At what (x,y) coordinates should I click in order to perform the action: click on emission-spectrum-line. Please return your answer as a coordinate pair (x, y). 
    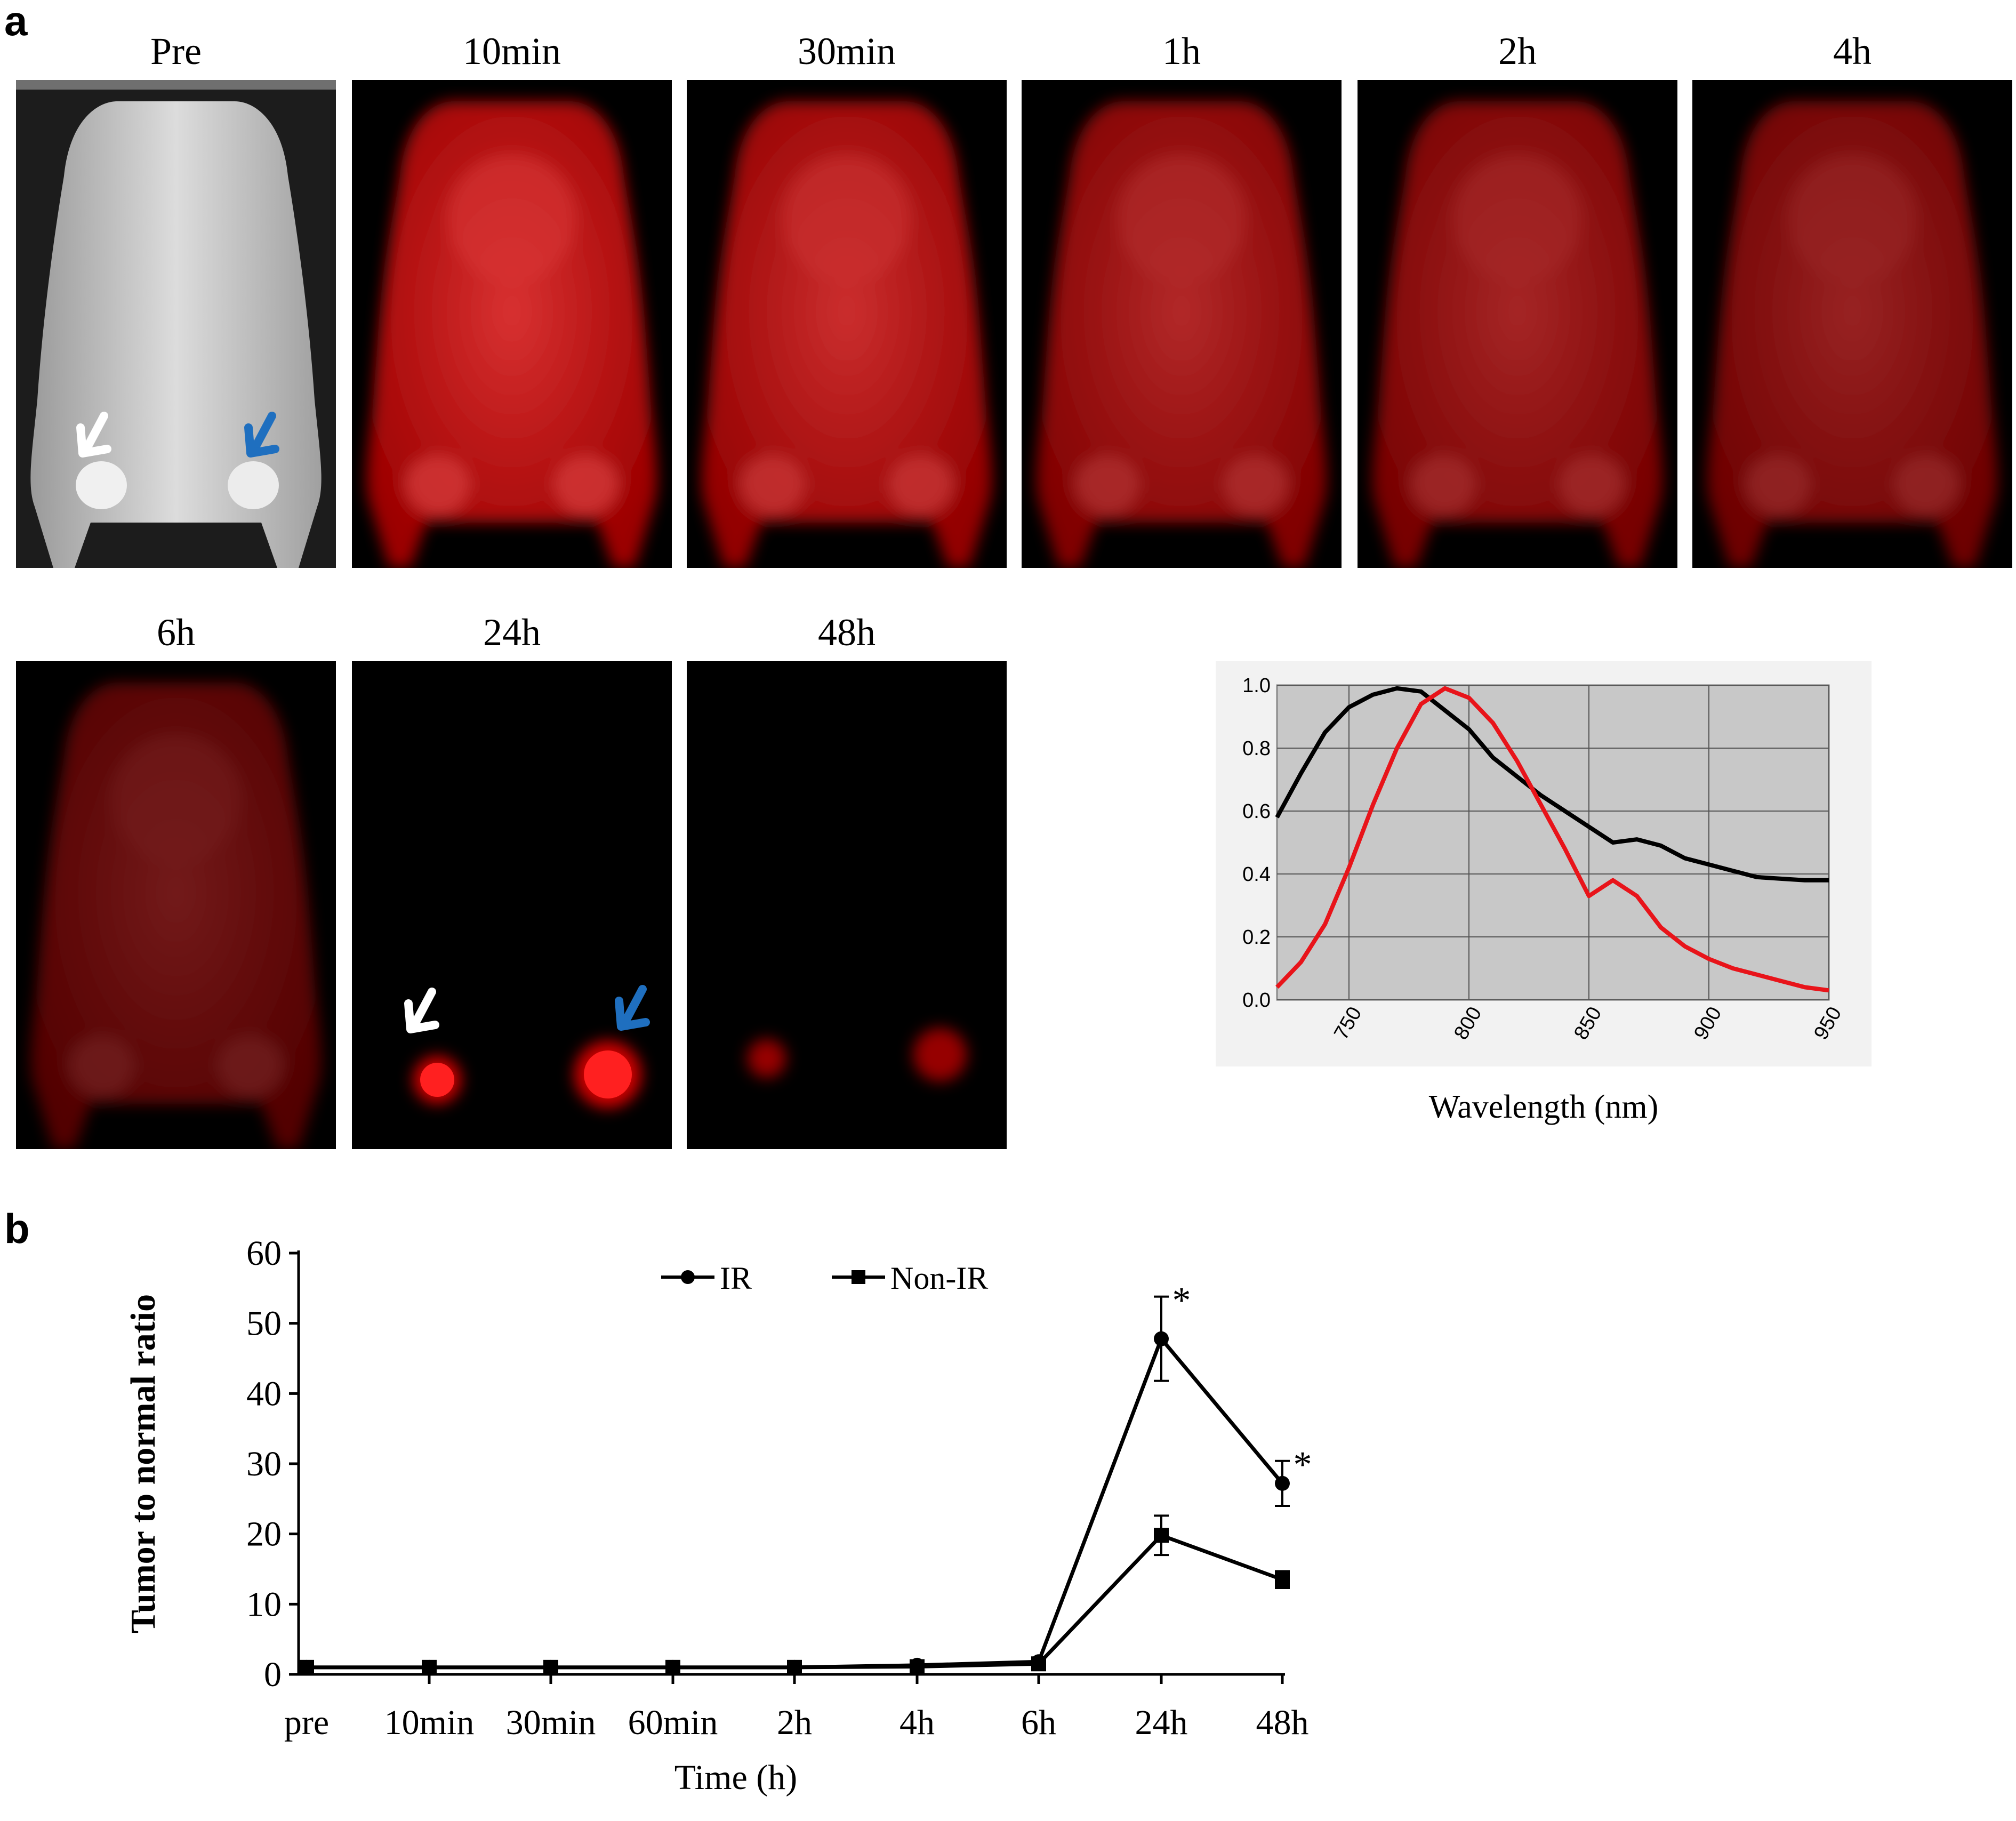
    Looking at the image, I should click on (1552, 839).